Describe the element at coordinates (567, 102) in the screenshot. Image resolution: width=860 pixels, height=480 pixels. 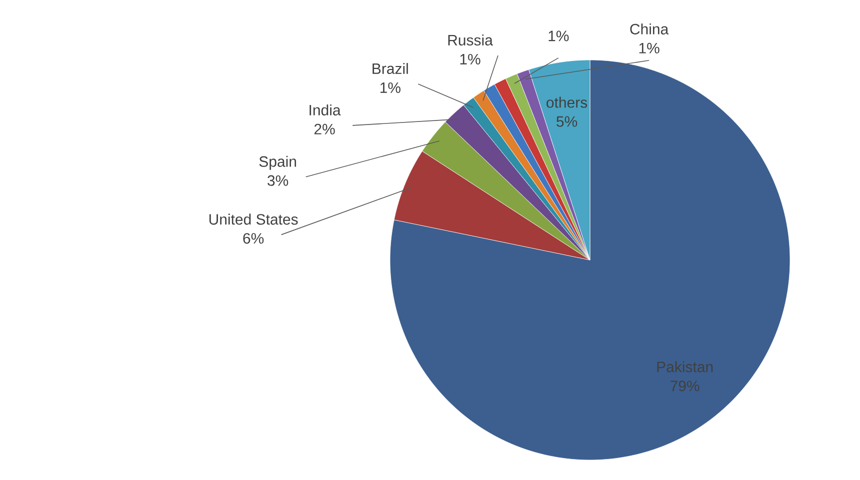
I see `slice-label: others` at that location.